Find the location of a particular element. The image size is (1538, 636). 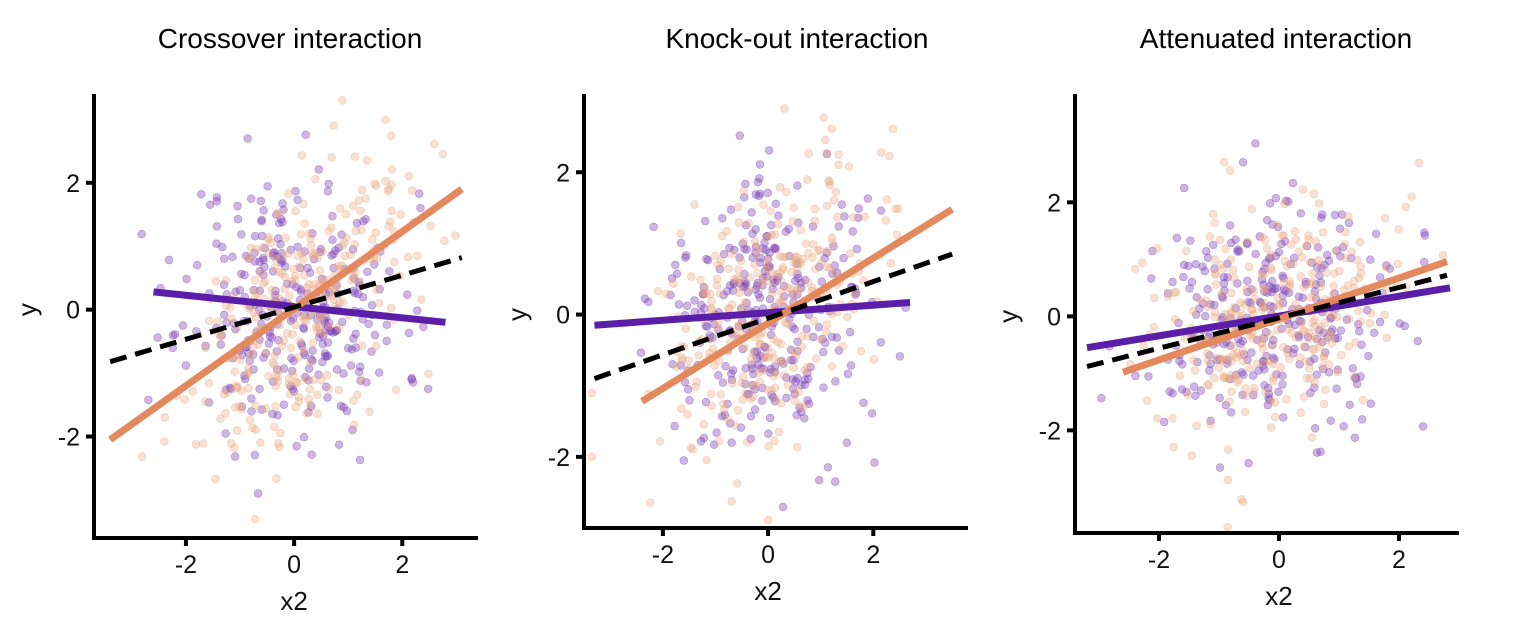

panel-title: Attenuated interaction is located at coordinates (1276, 38).